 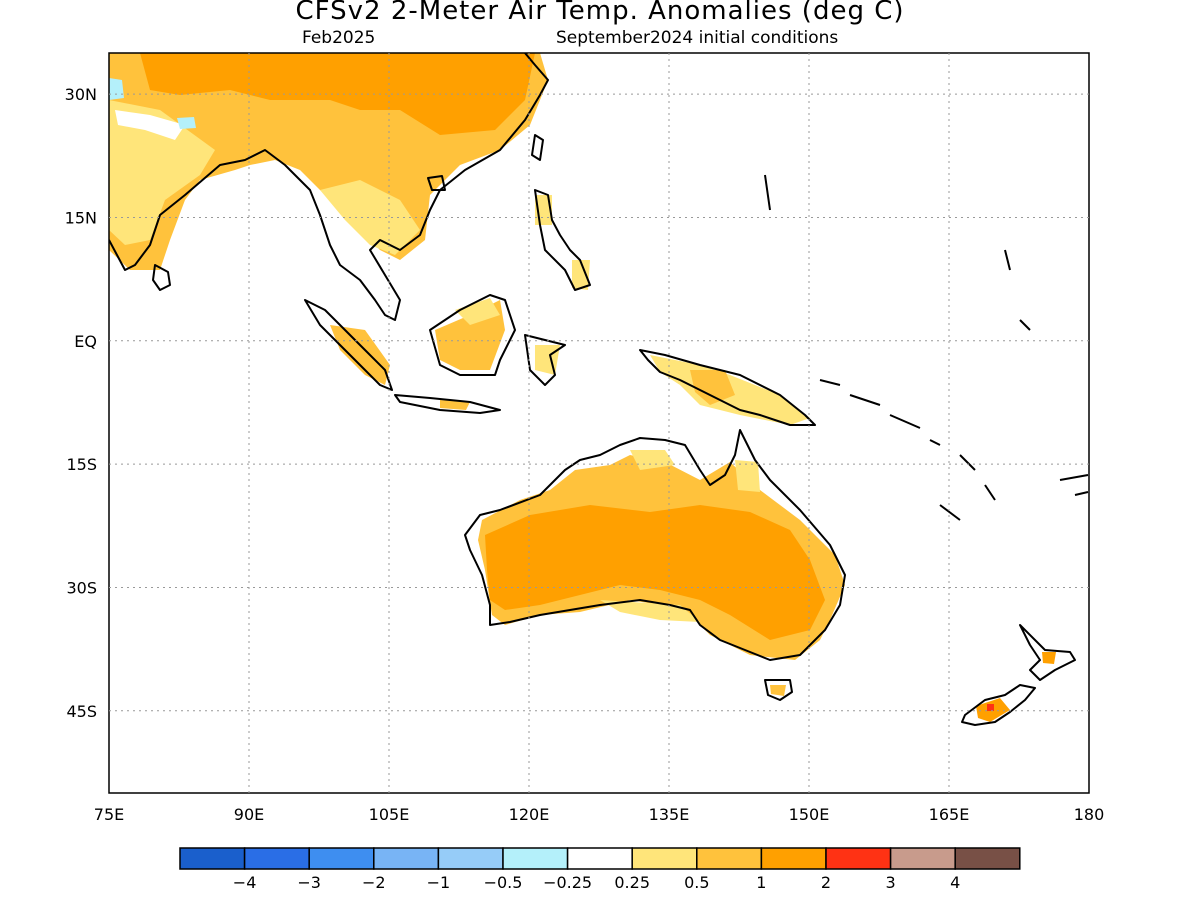 What do you see at coordinates (652, 460) in the screenshot?
I see `north-australia-mild-anomaly` at bounding box center [652, 460].